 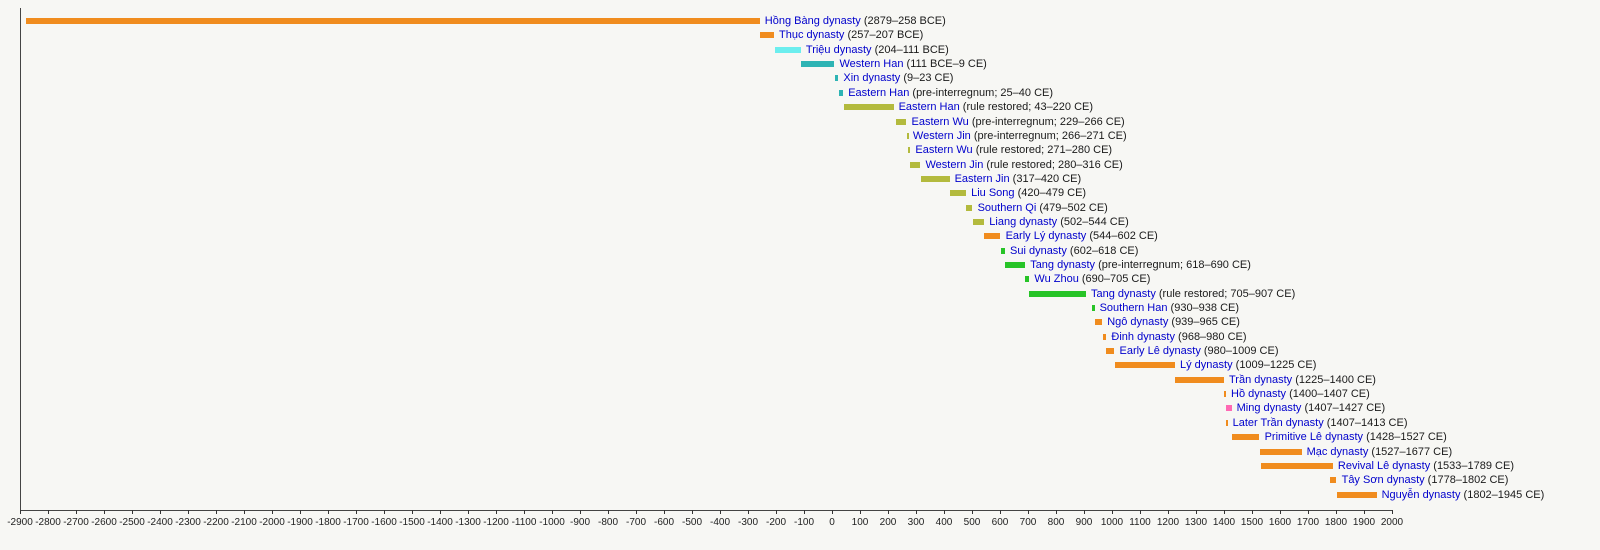 I want to click on x-axis-tick-label: -1200, so click(x=496, y=522).